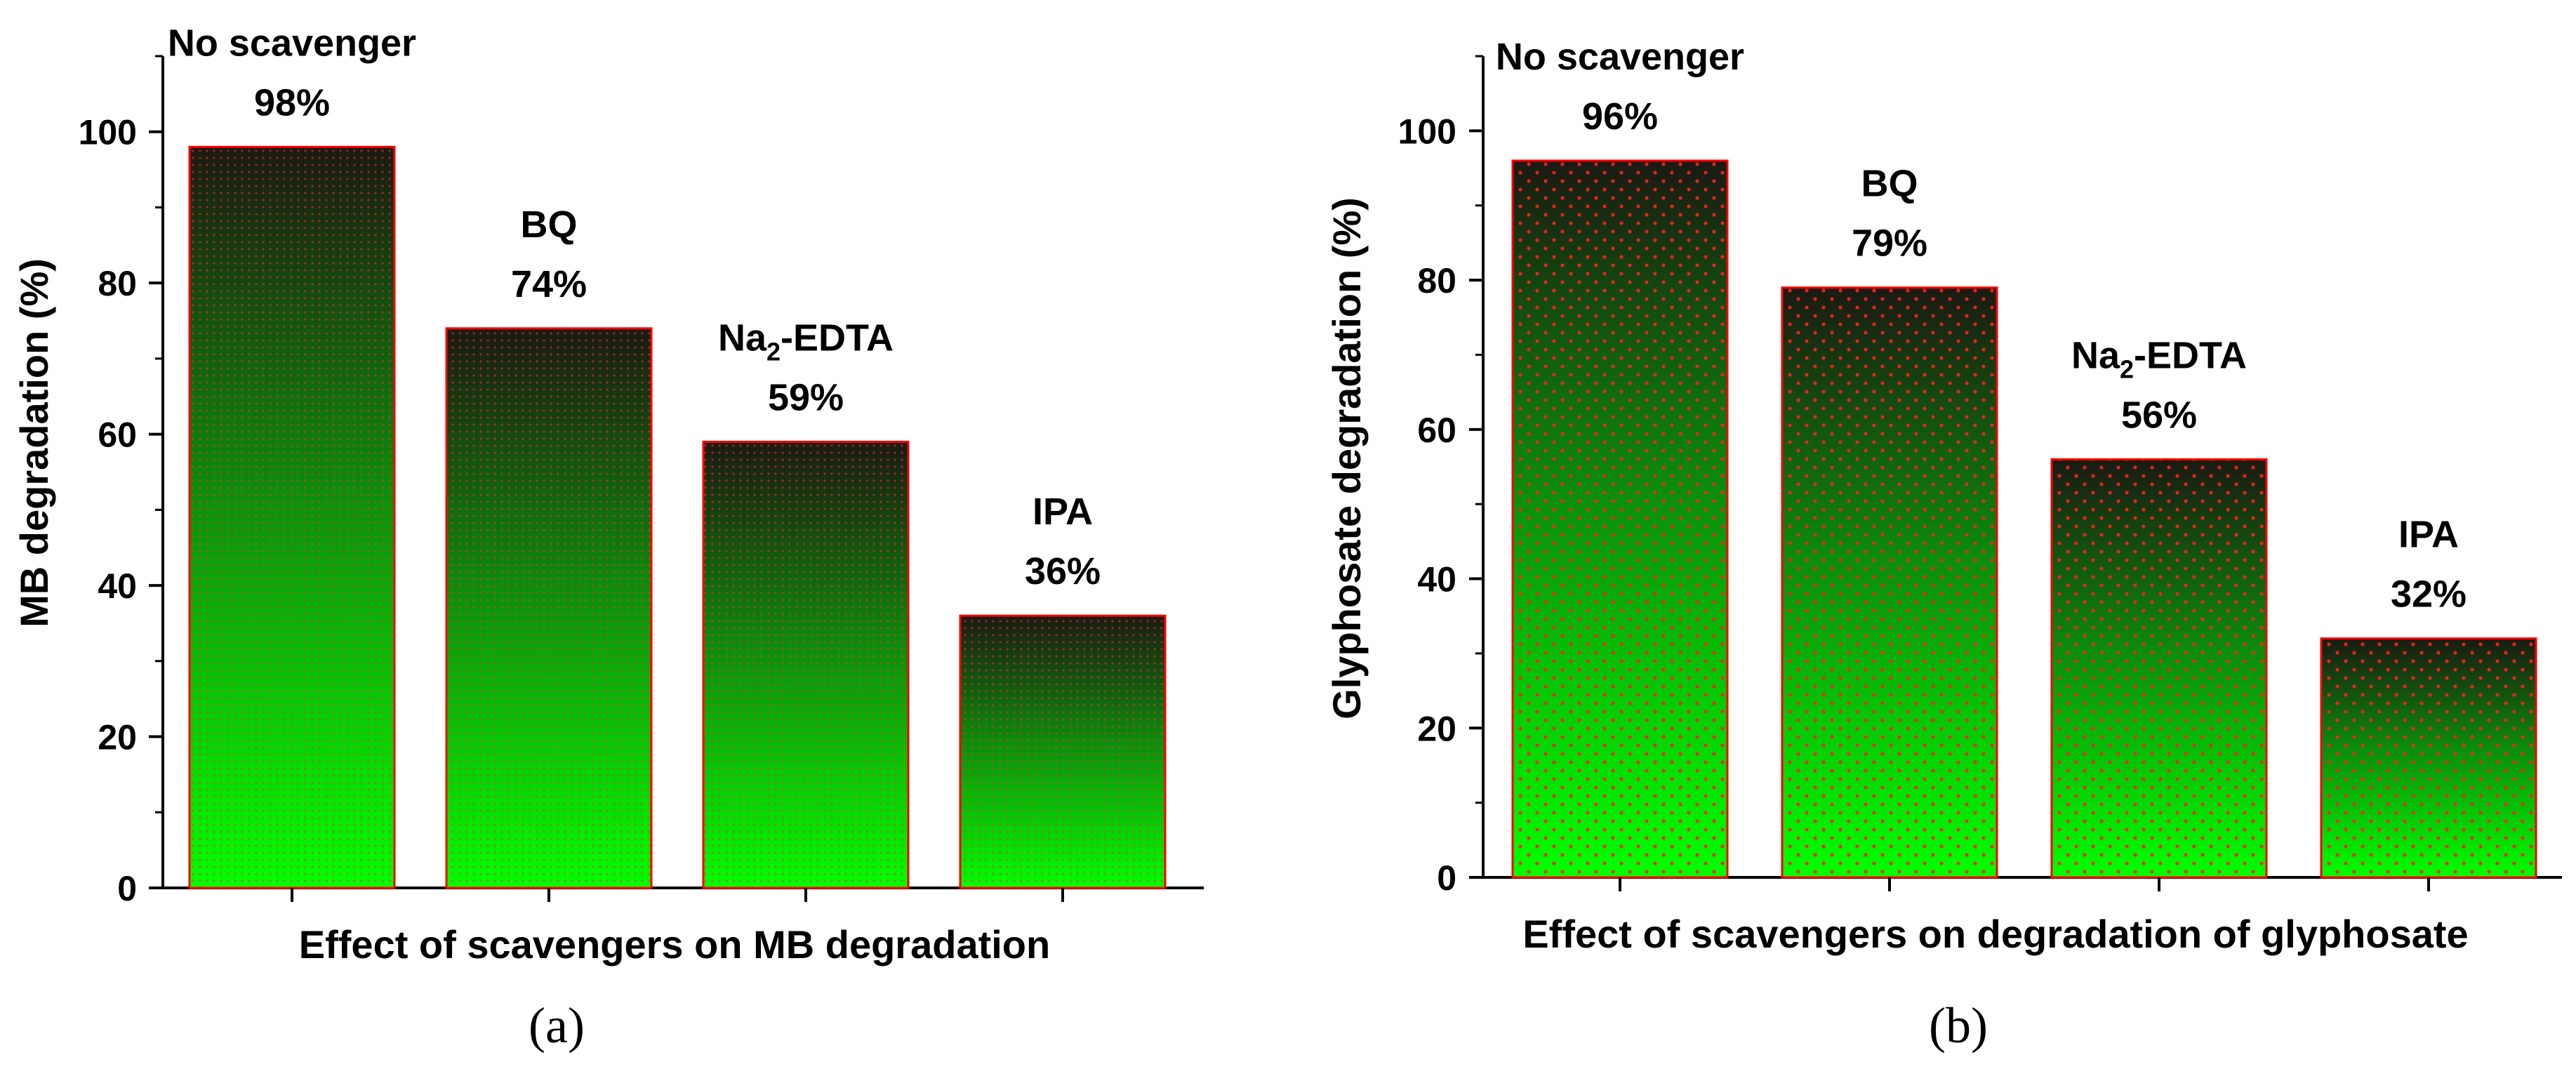  What do you see at coordinates (1620, 116) in the screenshot?
I see `panel-b-value-label: 96%` at bounding box center [1620, 116].